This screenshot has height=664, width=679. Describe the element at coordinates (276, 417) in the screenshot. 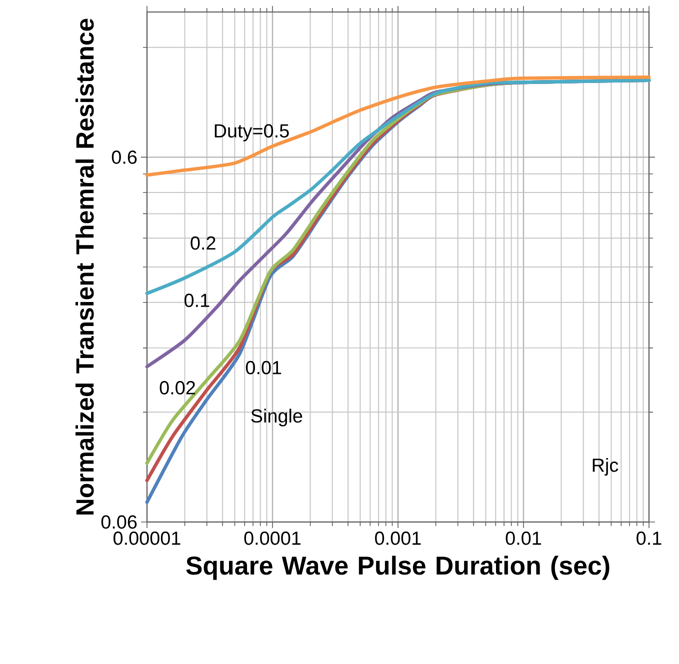

I see `text: Single` at that location.